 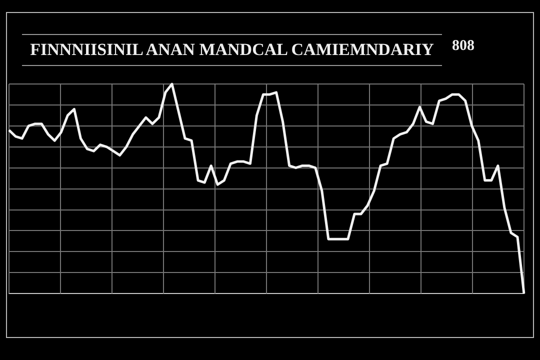 I want to click on text: 808, so click(x=463, y=46).